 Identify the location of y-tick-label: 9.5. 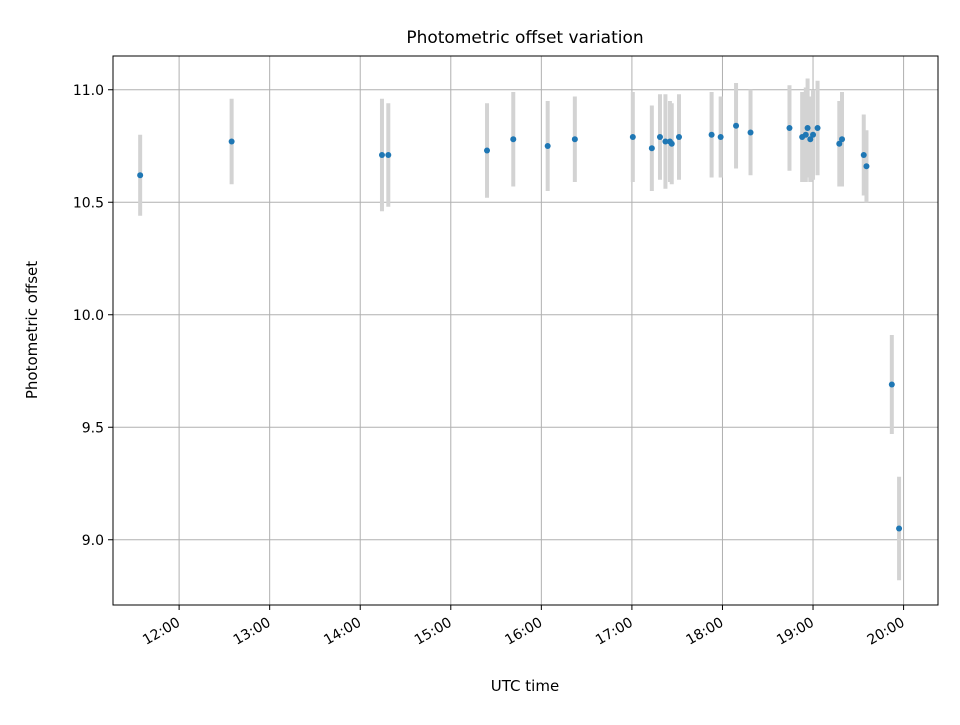
(93, 428).